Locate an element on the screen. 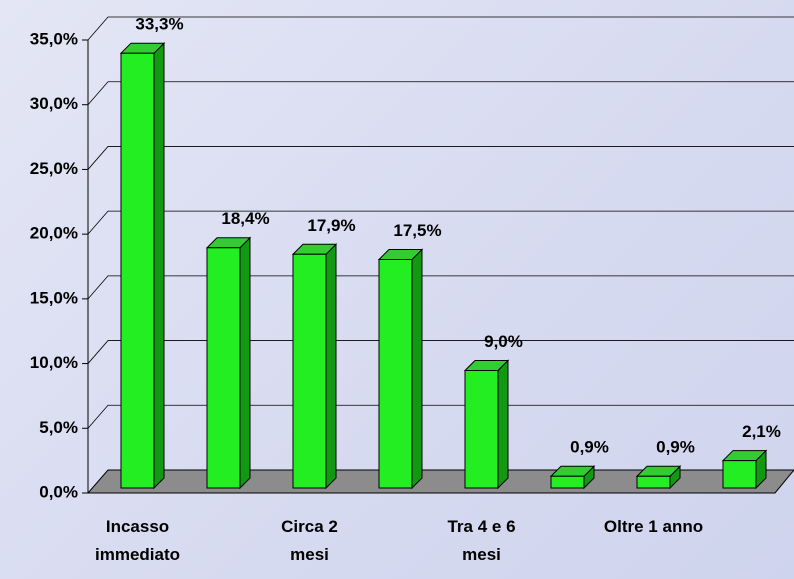  y-tick-label: 0,0% is located at coordinates (58, 491).